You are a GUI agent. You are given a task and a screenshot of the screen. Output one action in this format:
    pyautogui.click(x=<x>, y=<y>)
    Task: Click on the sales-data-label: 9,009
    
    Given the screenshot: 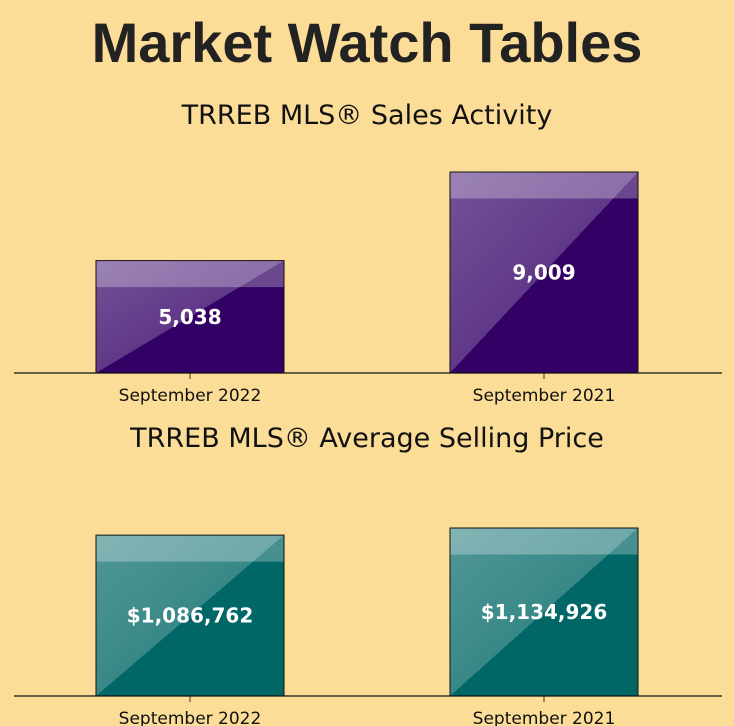 What is the action you would take?
    pyautogui.click(x=543, y=273)
    